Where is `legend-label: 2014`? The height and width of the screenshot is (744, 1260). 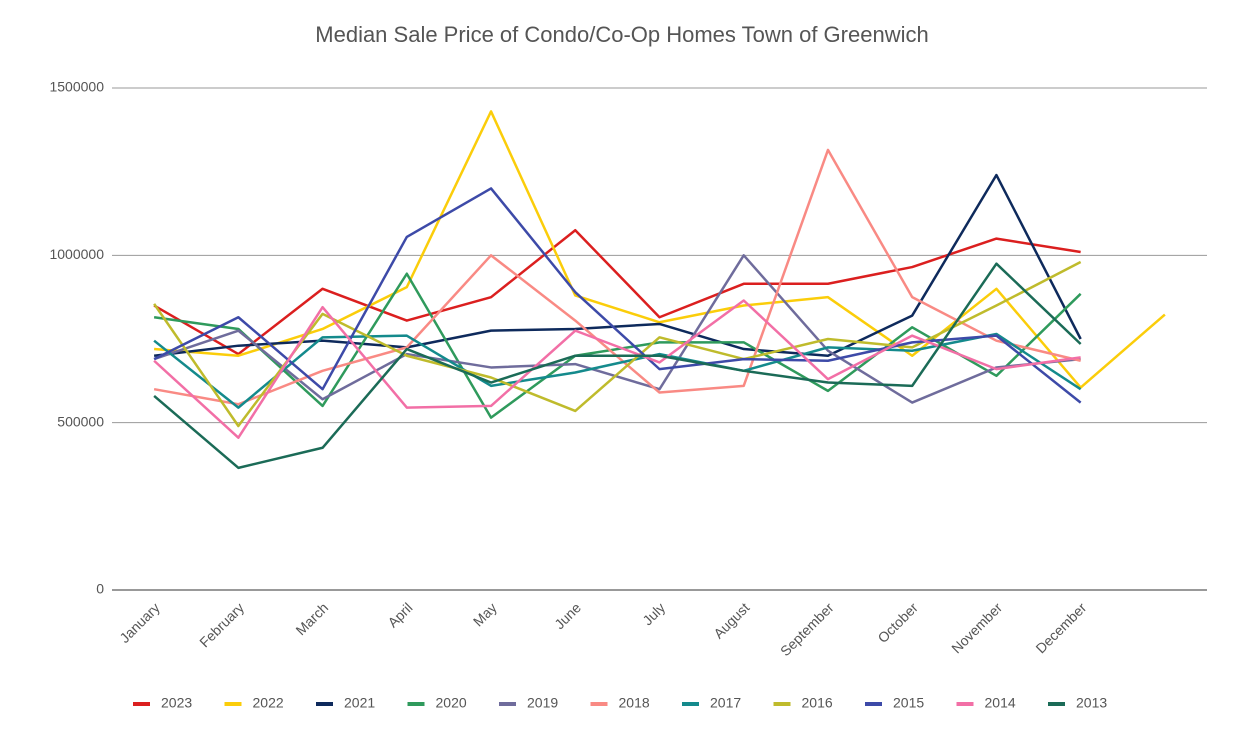
legend-label: 2014 is located at coordinates (1000, 703).